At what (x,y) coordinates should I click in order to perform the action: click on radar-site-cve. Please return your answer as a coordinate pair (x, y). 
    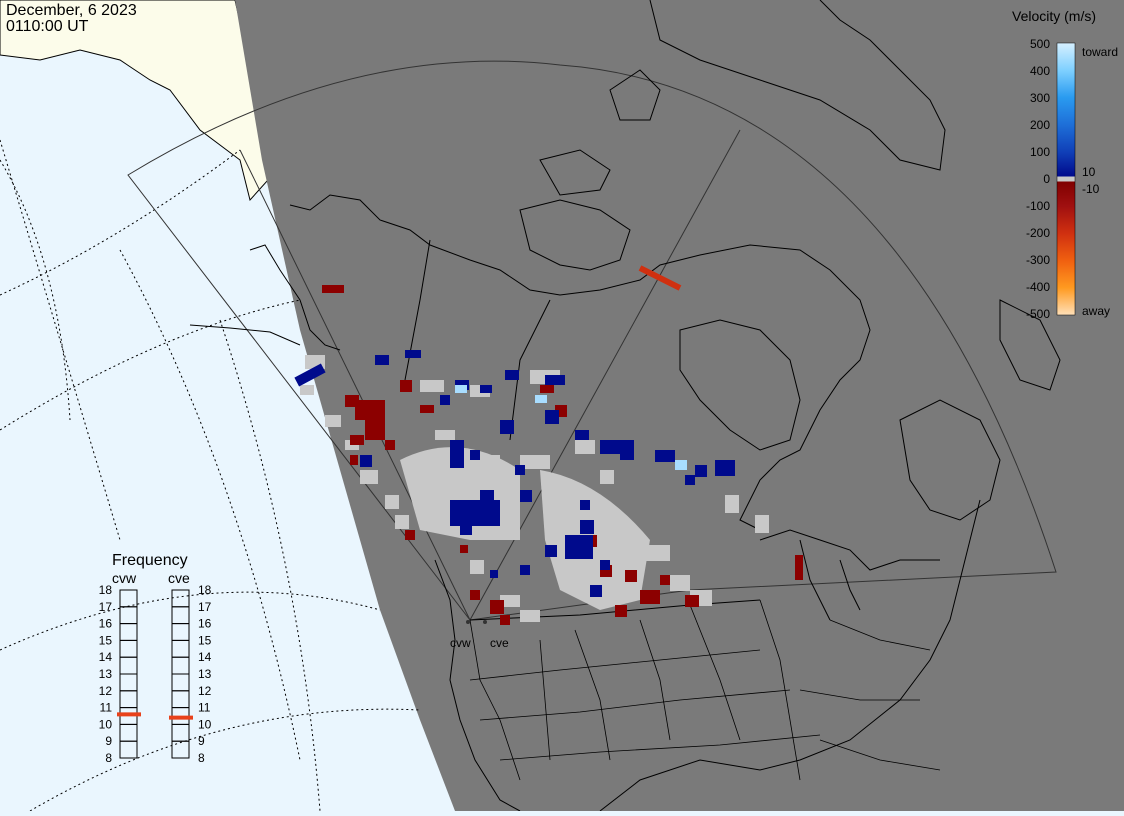
    Looking at the image, I should click on (485, 622).